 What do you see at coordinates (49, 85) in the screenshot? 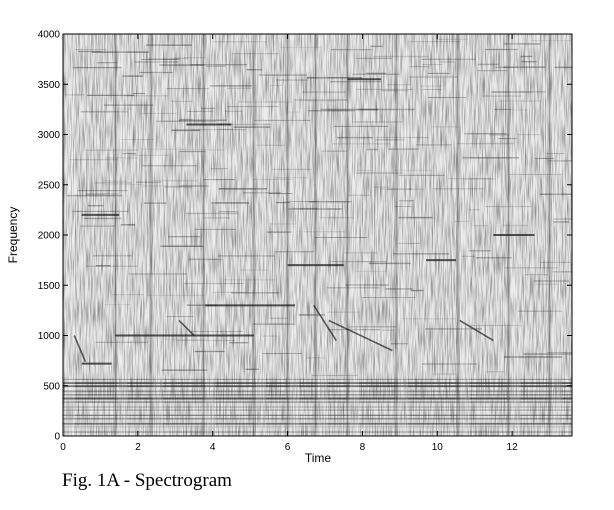
I see `y-tick-label: 3500` at bounding box center [49, 85].